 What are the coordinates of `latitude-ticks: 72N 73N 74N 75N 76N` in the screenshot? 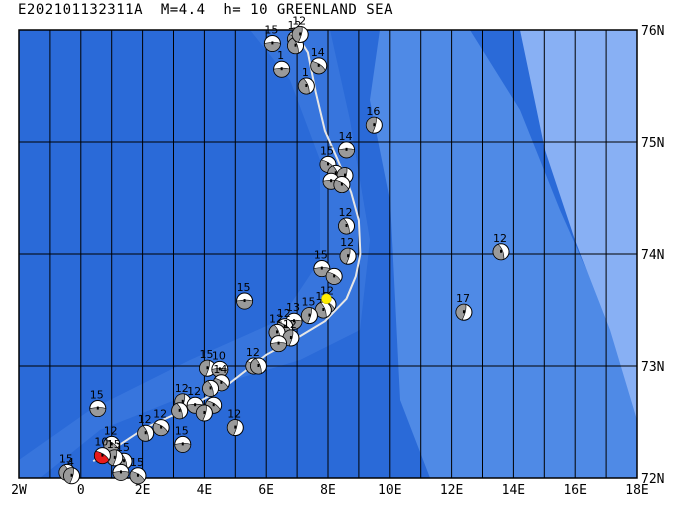 It's located at (652, 255).